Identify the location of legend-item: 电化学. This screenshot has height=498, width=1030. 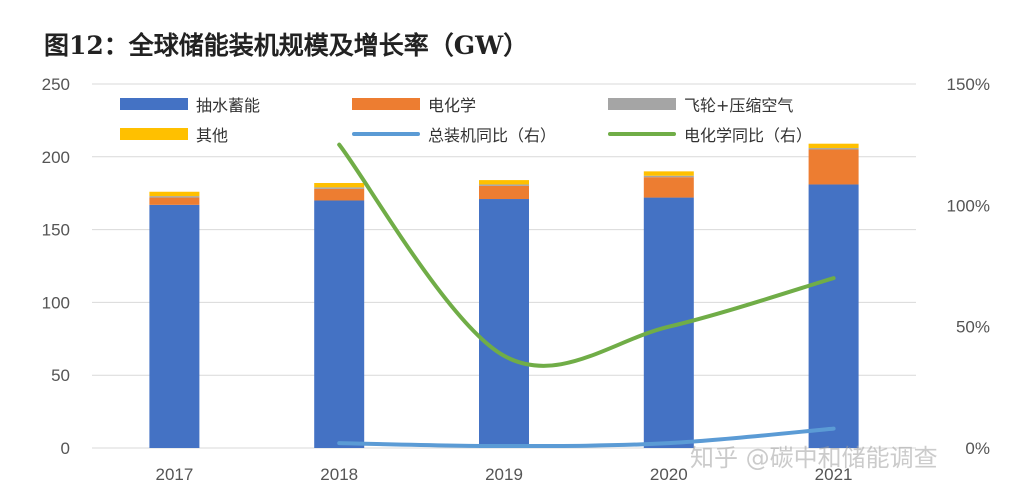
(414, 104).